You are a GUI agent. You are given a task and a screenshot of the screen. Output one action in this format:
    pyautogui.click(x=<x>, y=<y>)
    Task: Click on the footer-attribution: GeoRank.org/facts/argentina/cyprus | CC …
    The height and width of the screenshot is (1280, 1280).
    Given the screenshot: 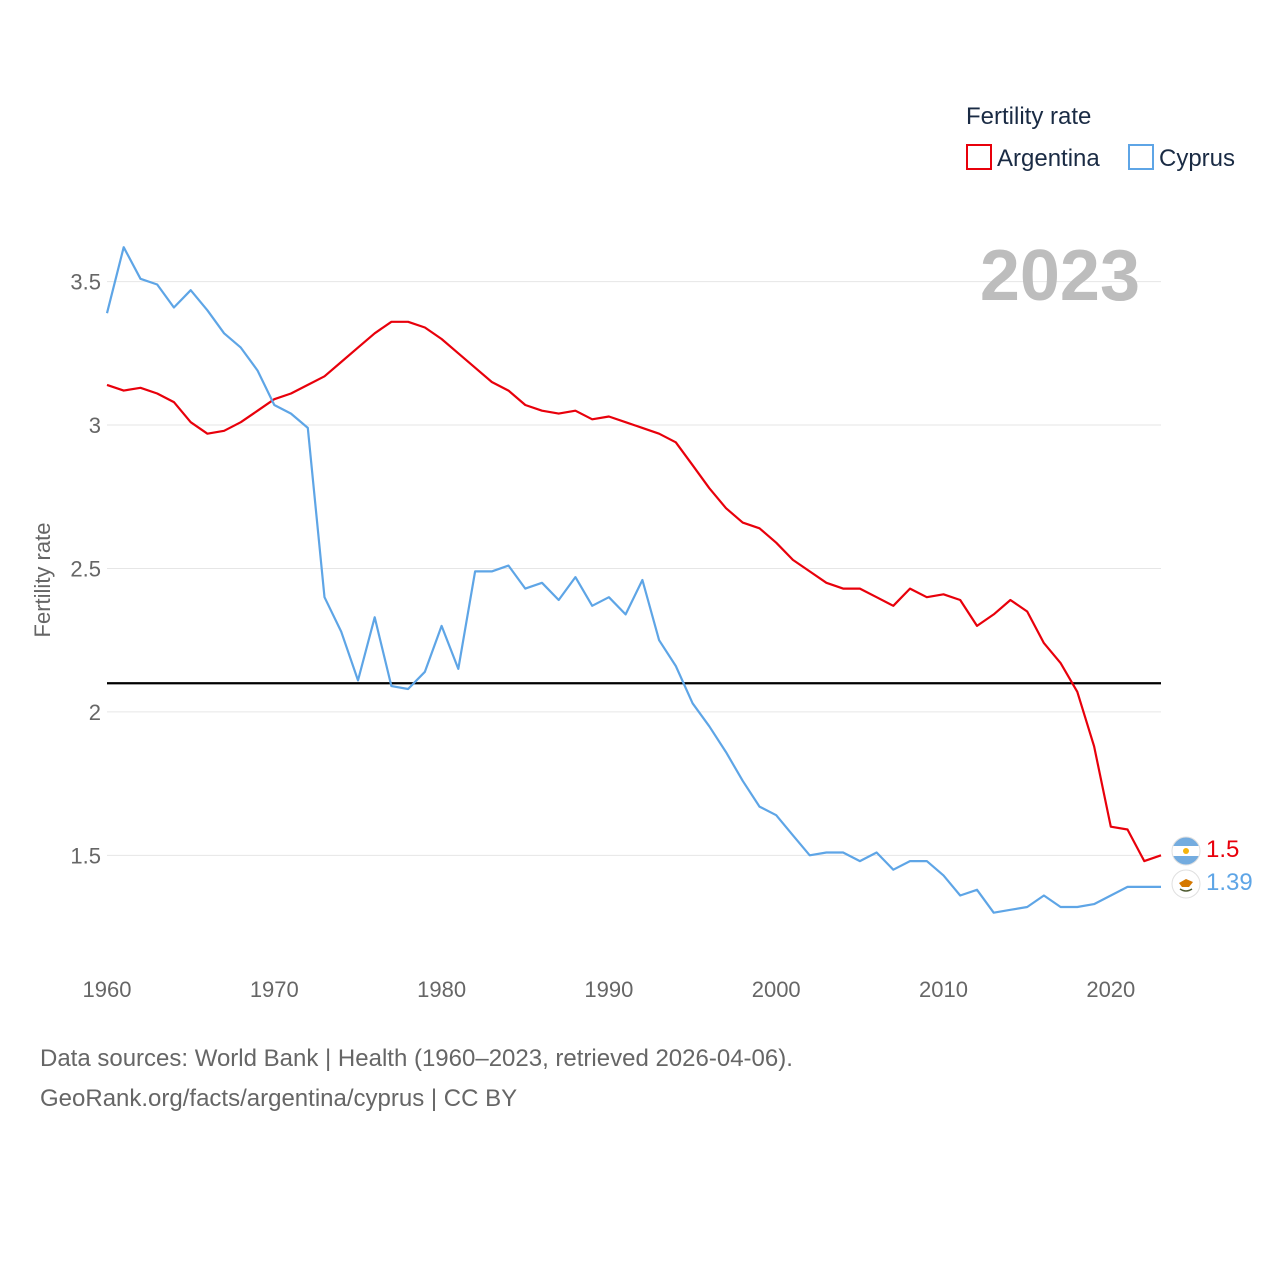 What is the action you would take?
    pyautogui.click(x=279, y=1098)
    